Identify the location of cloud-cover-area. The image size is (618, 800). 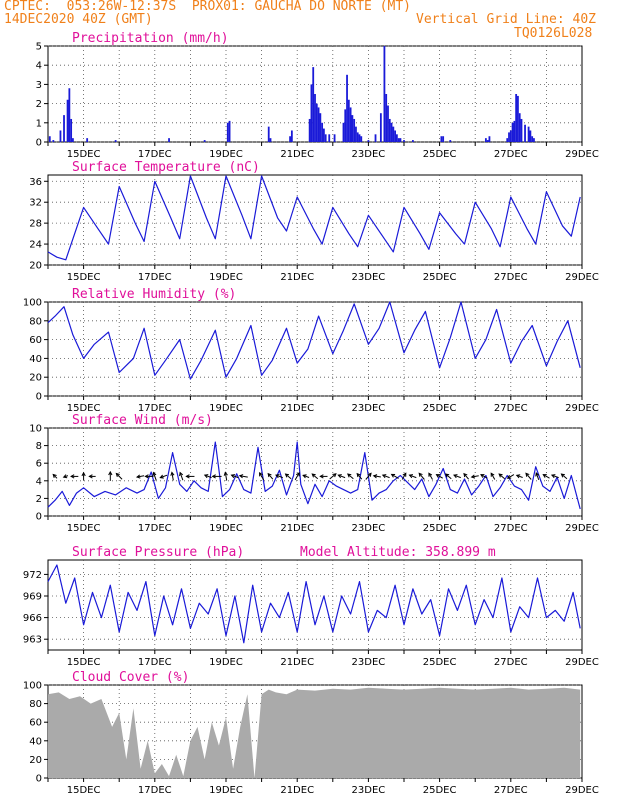
(314, 732).